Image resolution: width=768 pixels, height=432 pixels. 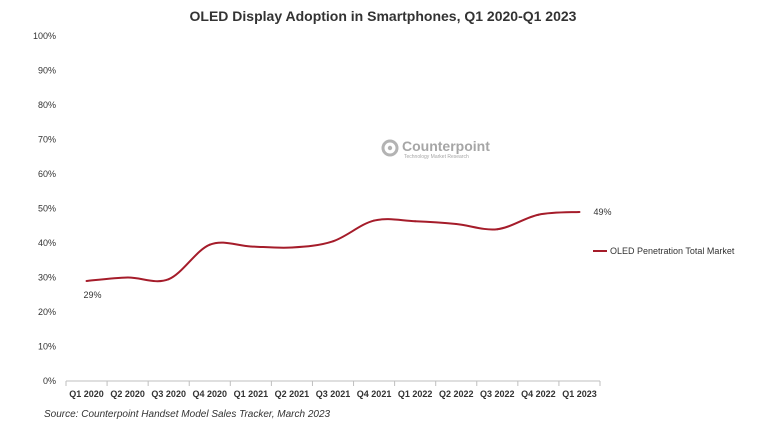 I want to click on watermark-tagline: Technology Market Research, so click(x=436, y=157).